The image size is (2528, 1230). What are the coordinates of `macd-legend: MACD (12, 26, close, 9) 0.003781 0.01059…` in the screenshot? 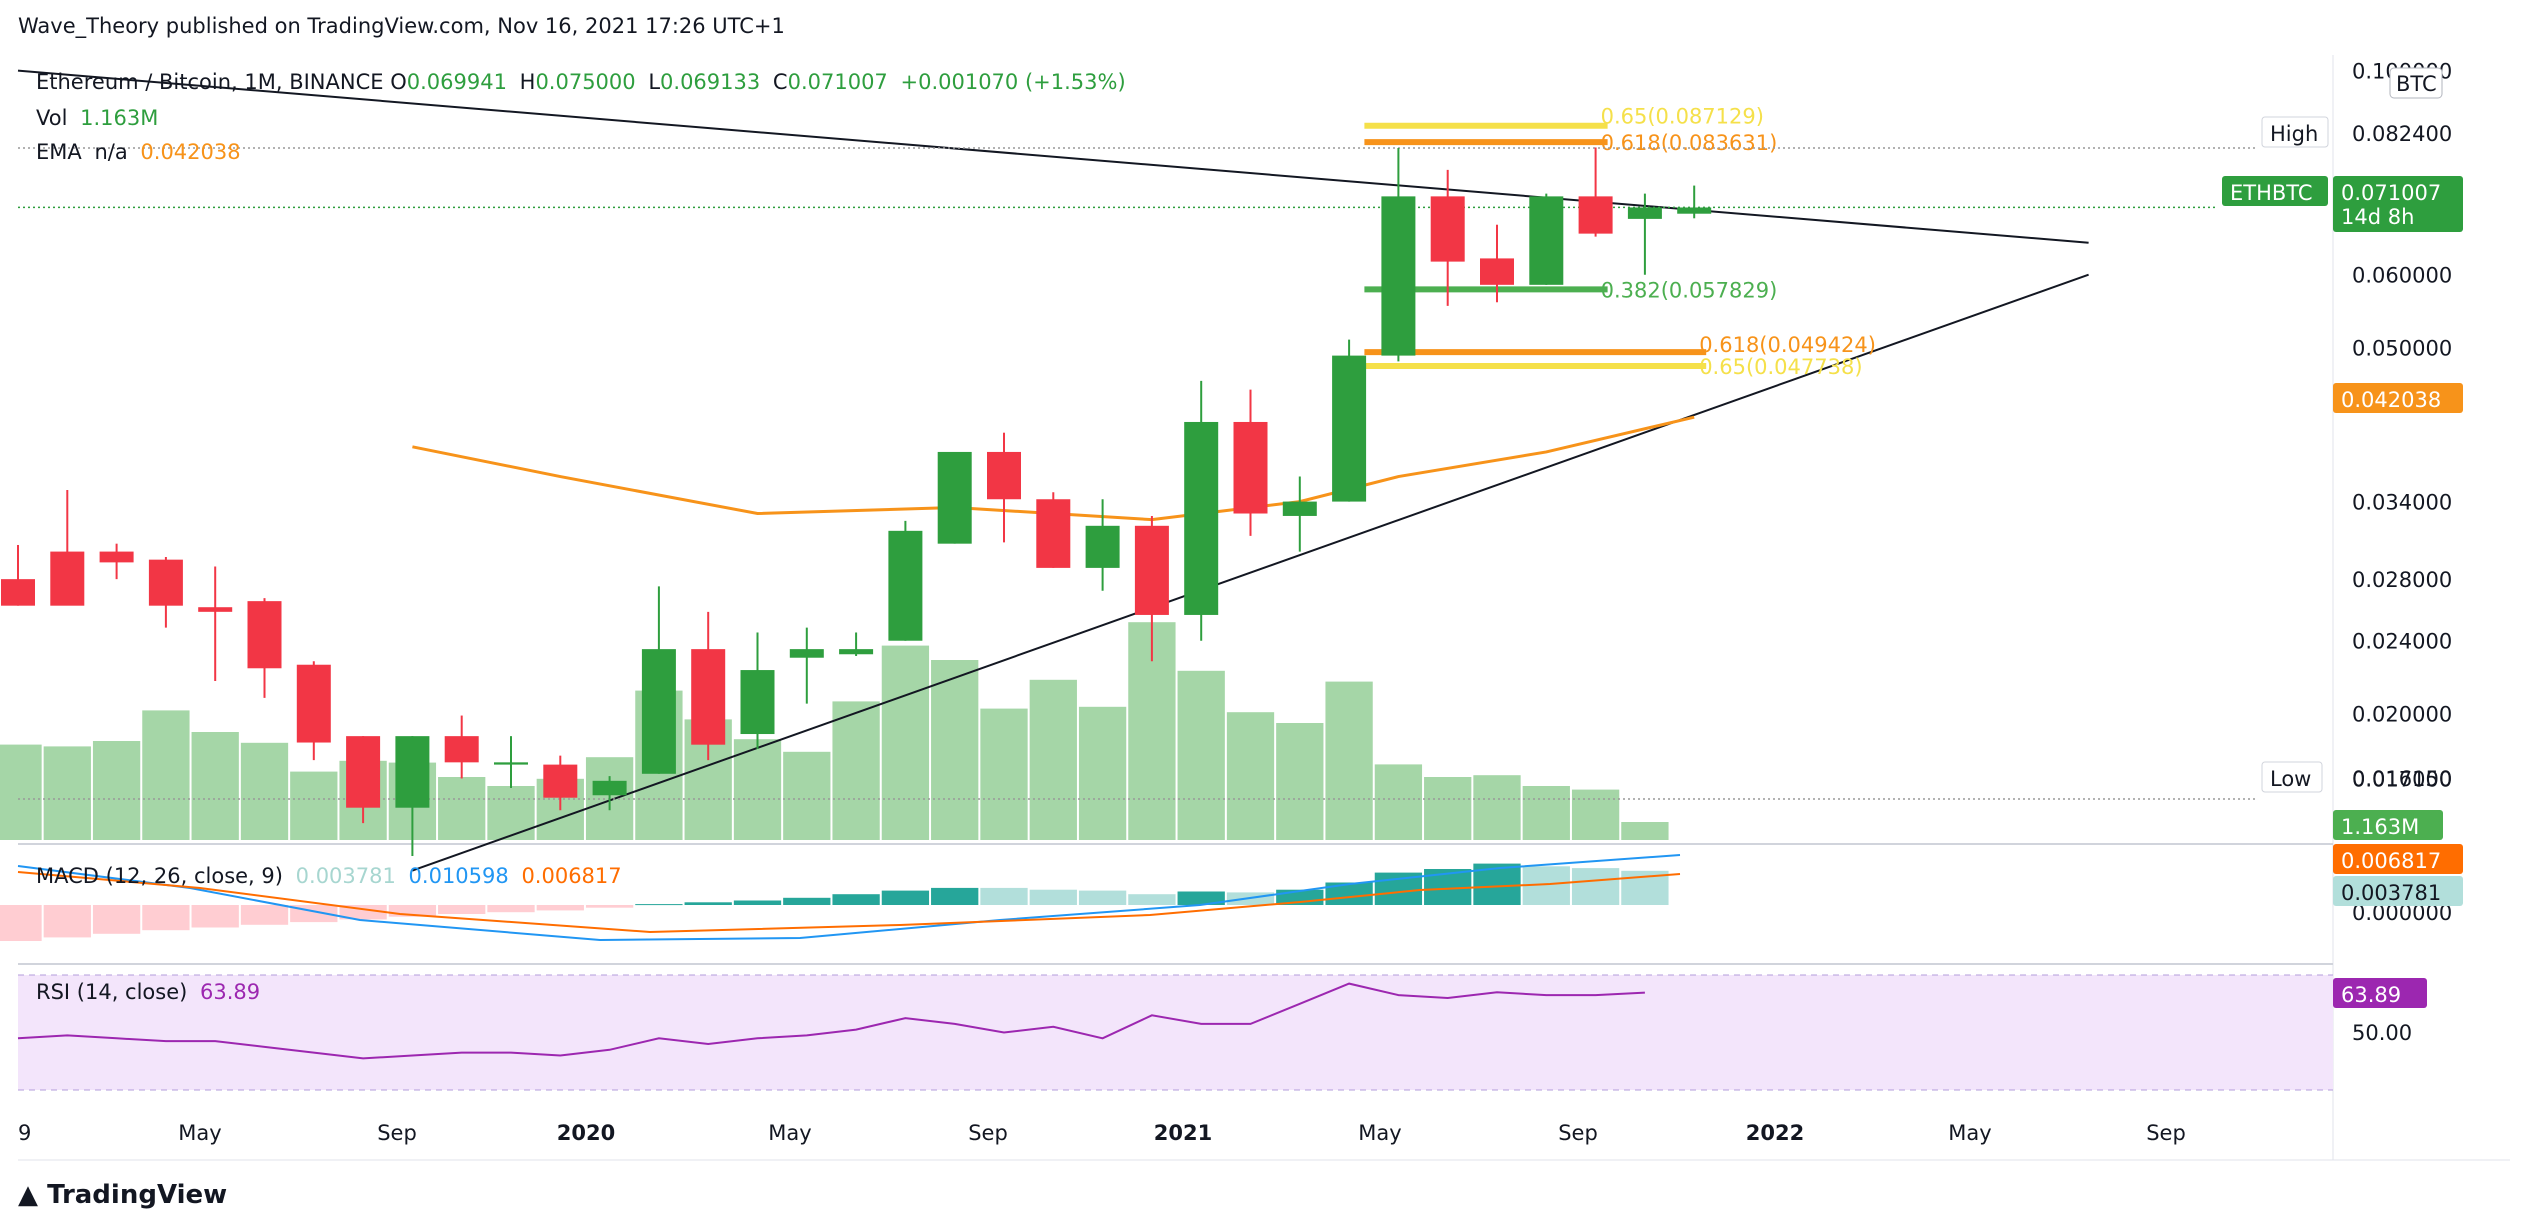 It's located at (329, 876).